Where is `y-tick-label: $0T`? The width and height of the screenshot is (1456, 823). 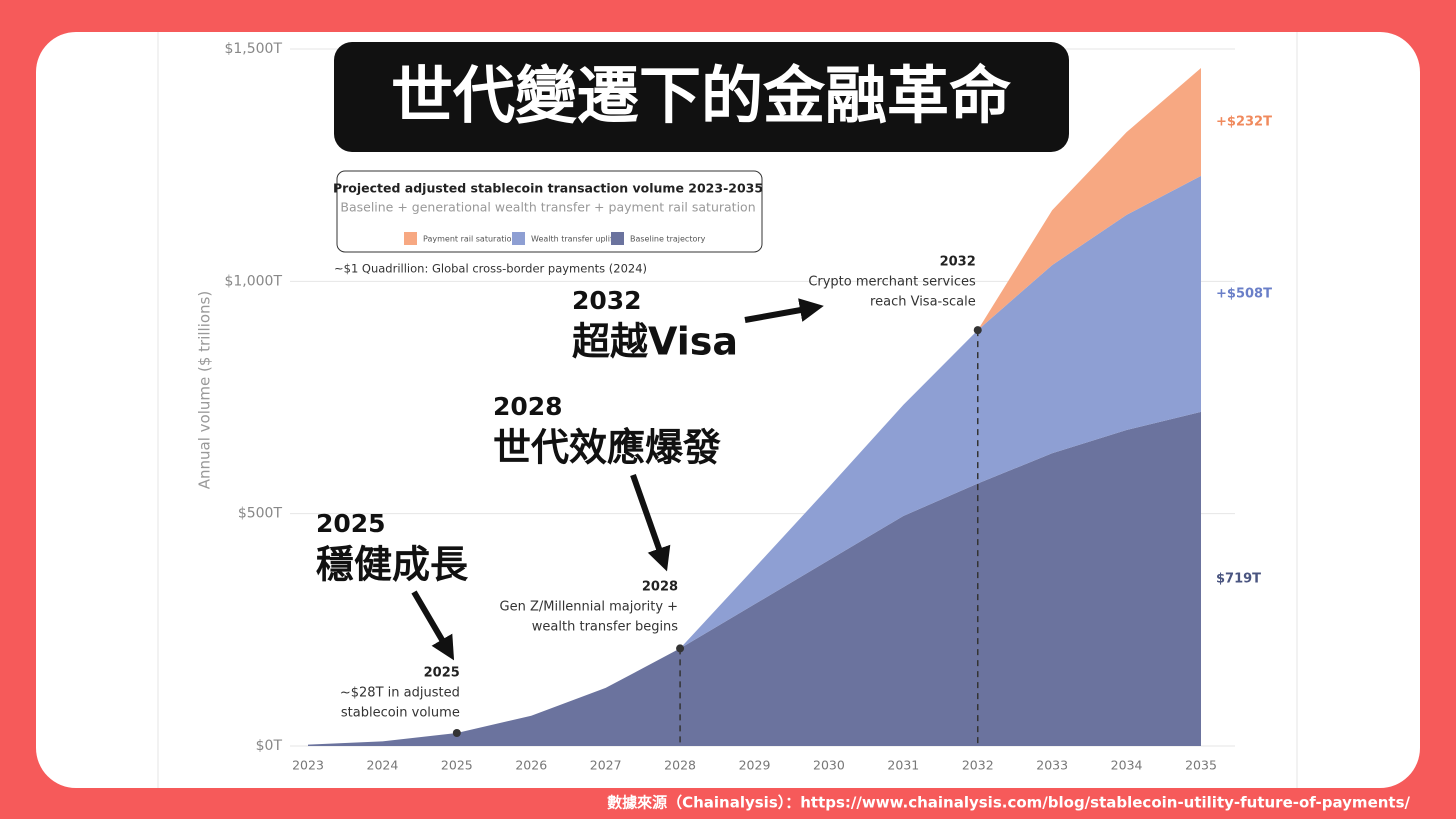 y-tick-label: $0T is located at coordinates (269, 746).